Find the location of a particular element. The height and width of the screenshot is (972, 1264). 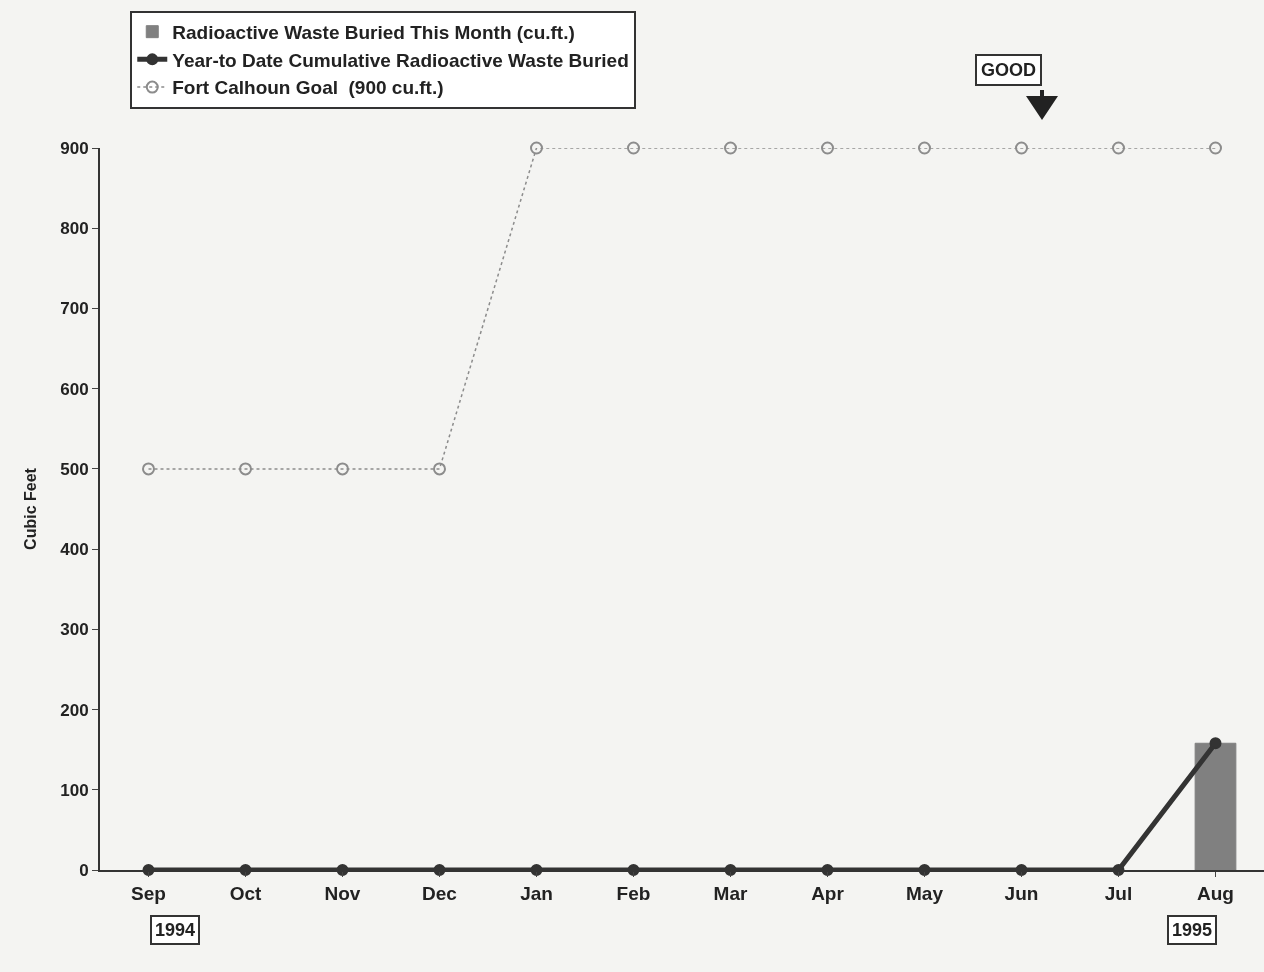

x-tick-label: Jan is located at coordinates (536, 893).